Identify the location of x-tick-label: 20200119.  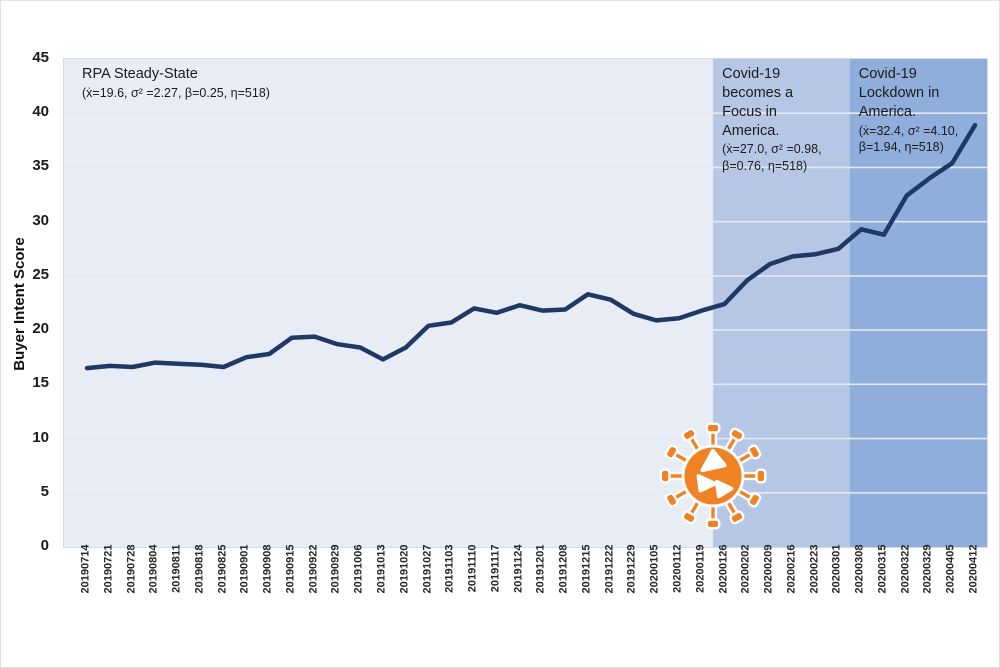
(700, 568).